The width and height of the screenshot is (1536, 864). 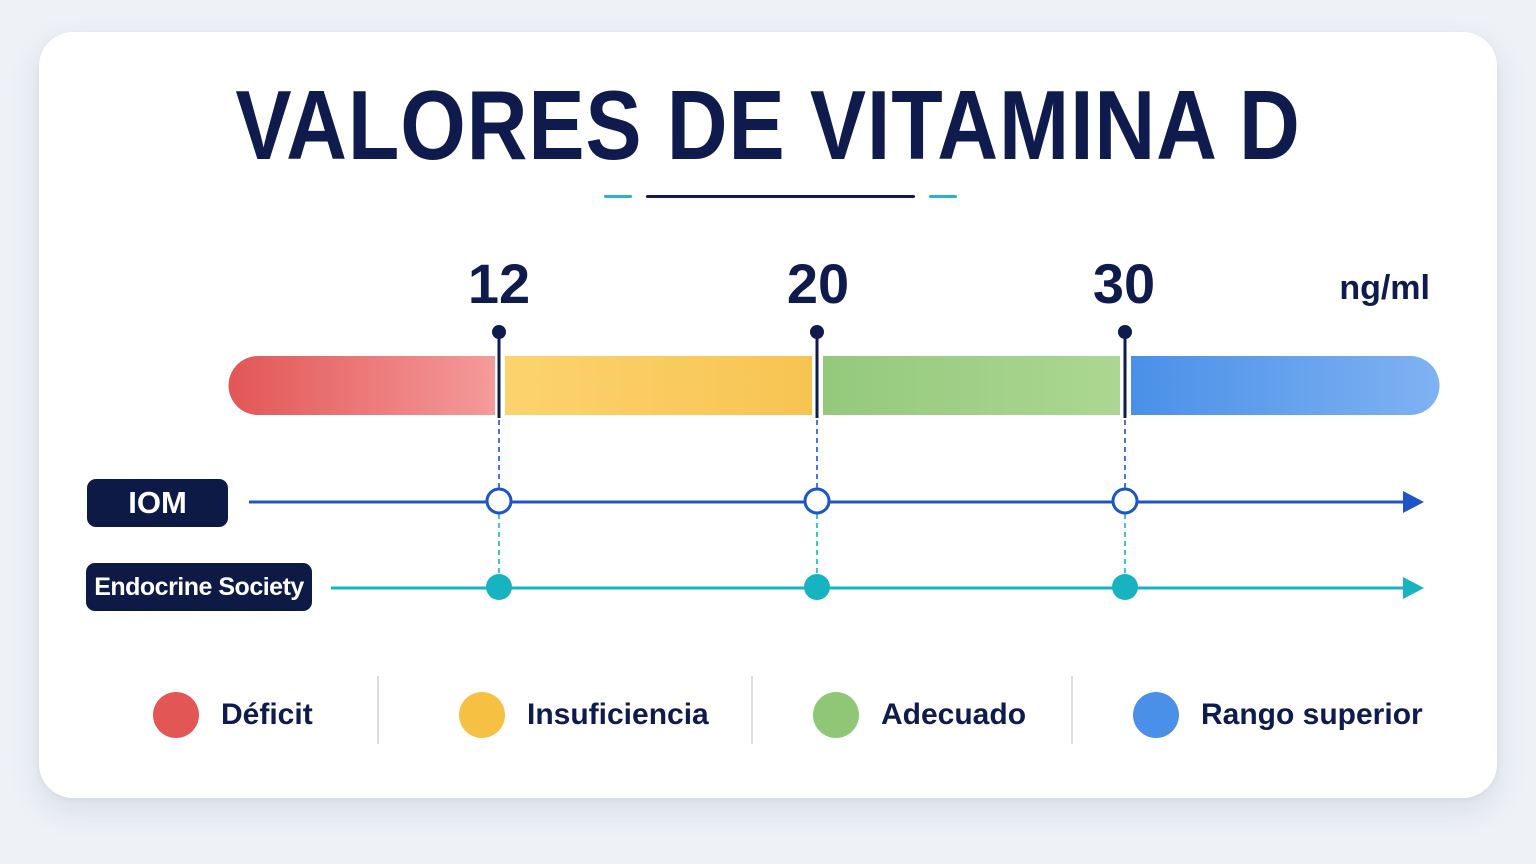 I want to click on legend-item-deficit: Déficit, so click(x=233, y=715).